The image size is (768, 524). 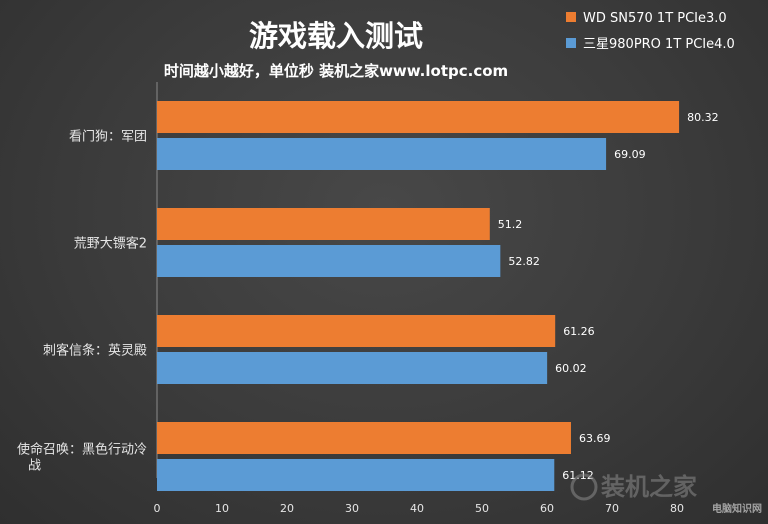 What do you see at coordinates (336, 36) in the screenshot?
I see `chart-title: 游戏载入测试` at bounding box center [336, 36].